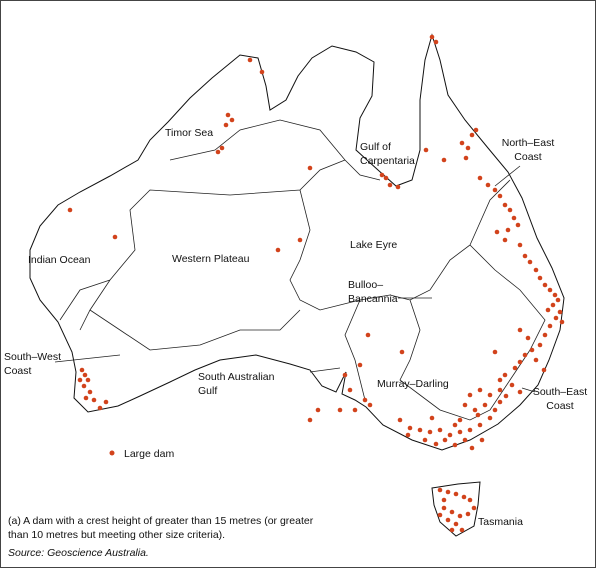 The width and height of the screenshot is (596, 573). What do you see at coordinates (560, 399) in the screenshot?
I see `region-label: South–East Coast` at bounding box center [560, 399].